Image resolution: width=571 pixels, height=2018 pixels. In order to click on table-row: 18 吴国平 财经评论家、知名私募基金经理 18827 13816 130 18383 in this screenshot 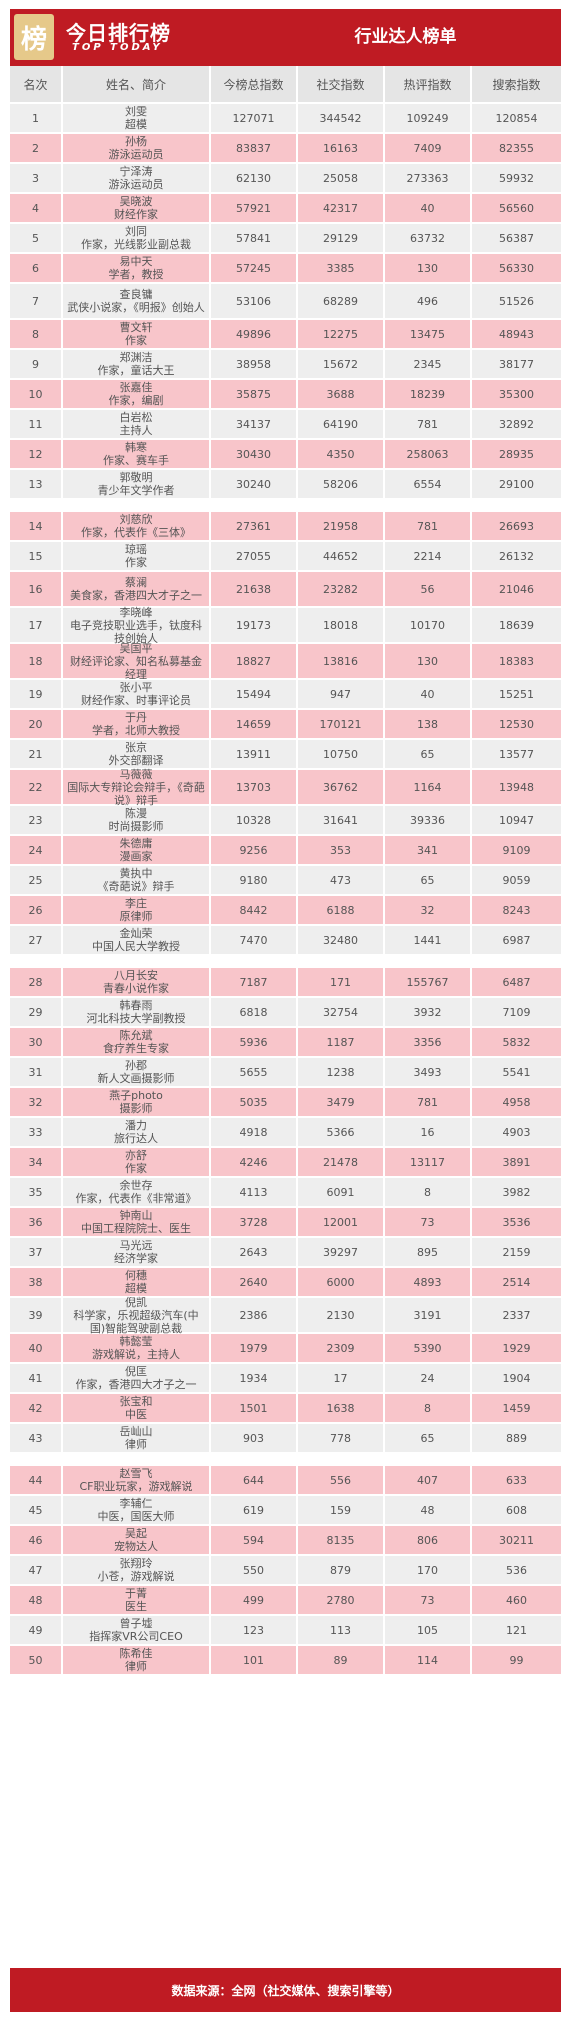, I will do `click(285, 661)`.